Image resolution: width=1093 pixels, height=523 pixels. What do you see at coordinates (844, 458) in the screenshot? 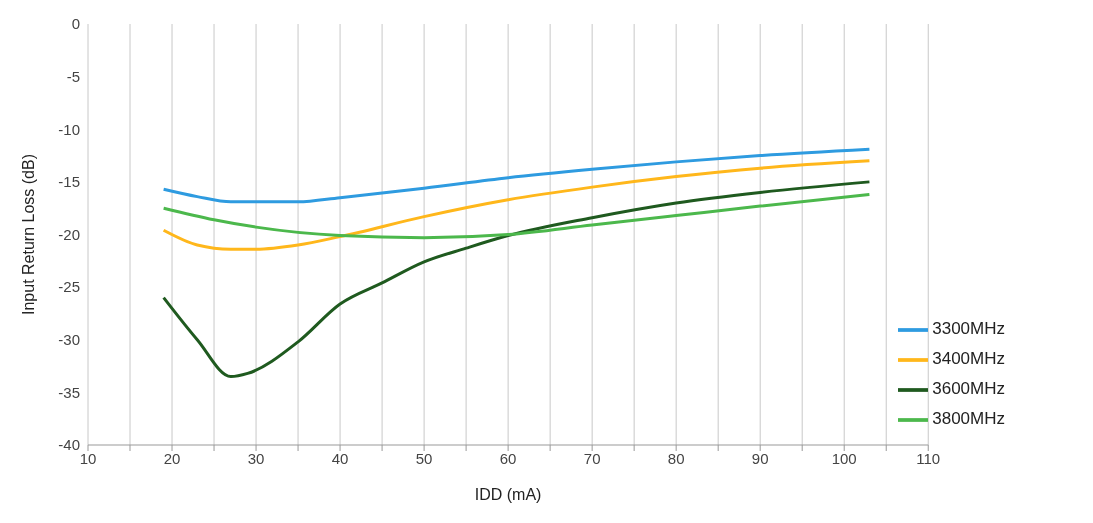
I see `x-tick-label: 100` at bounding box center [844, 458].